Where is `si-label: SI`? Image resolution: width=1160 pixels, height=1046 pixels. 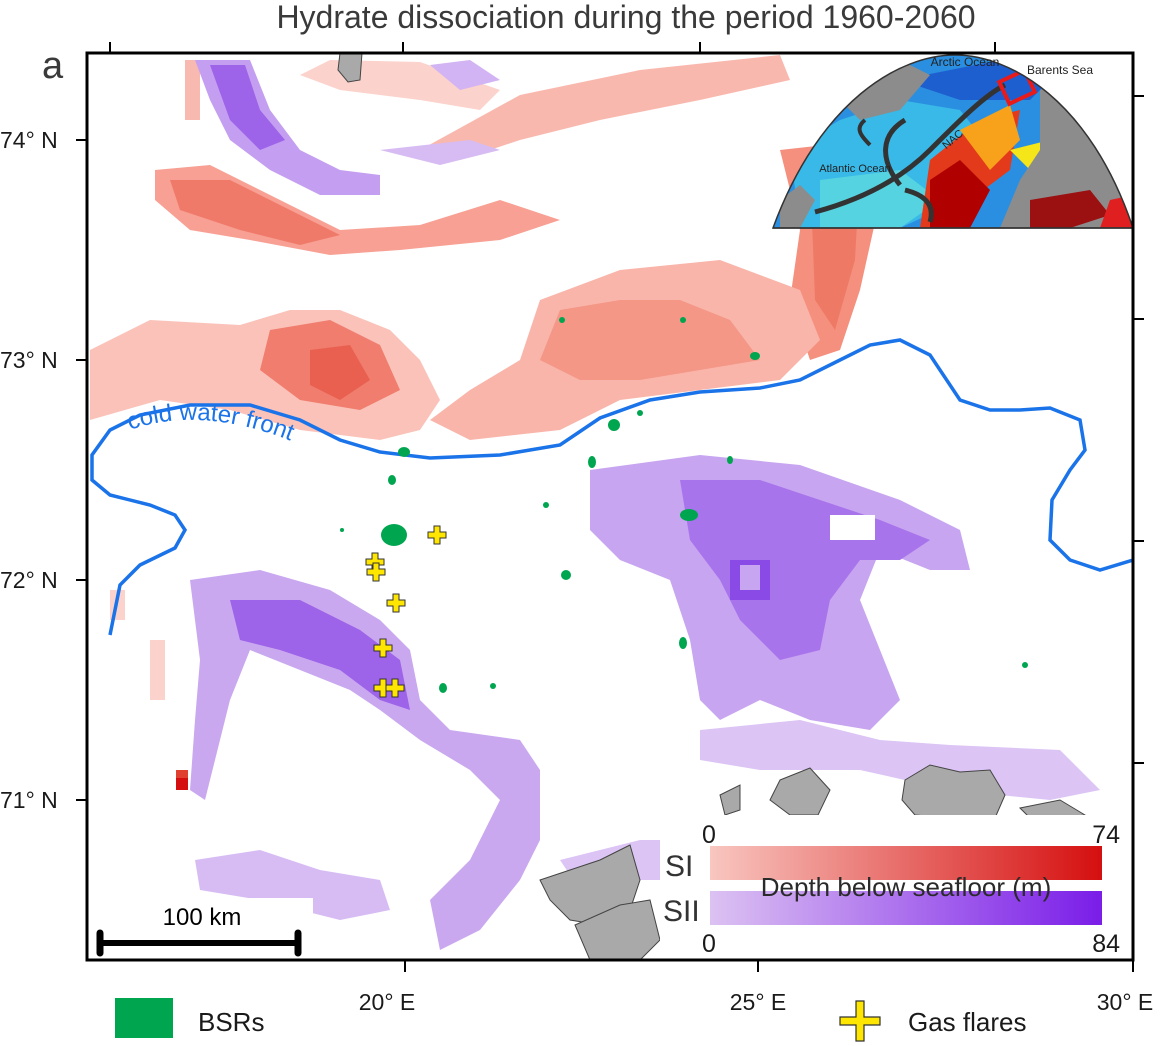
si-label: SI is located at coordinates (679, 866).